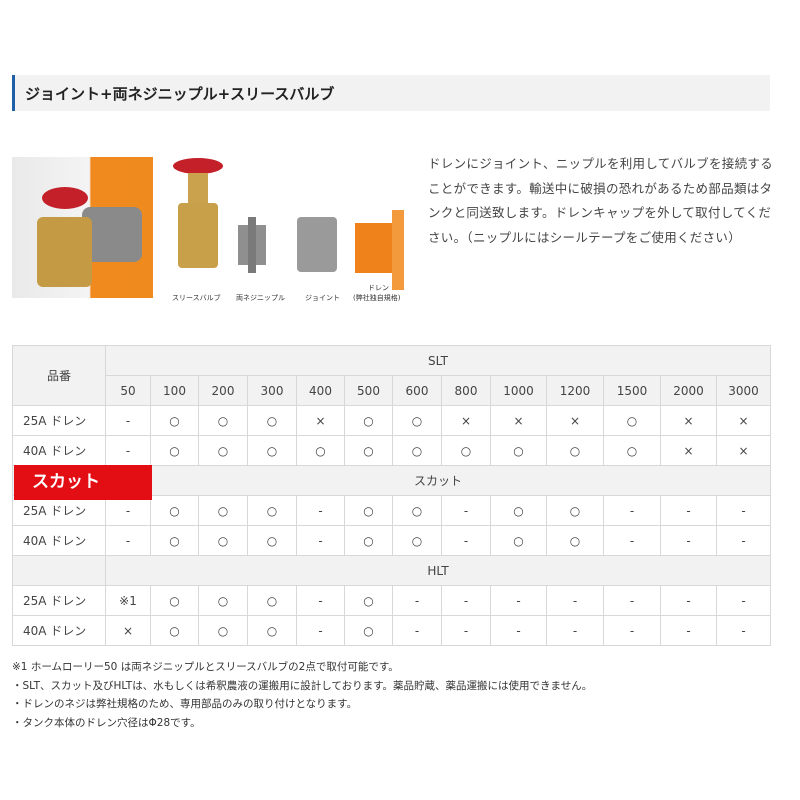 The image size is (800, 800). I want to click on note: ・タンク本体のドレン穴径はΦ28です。, so click(106, 722).